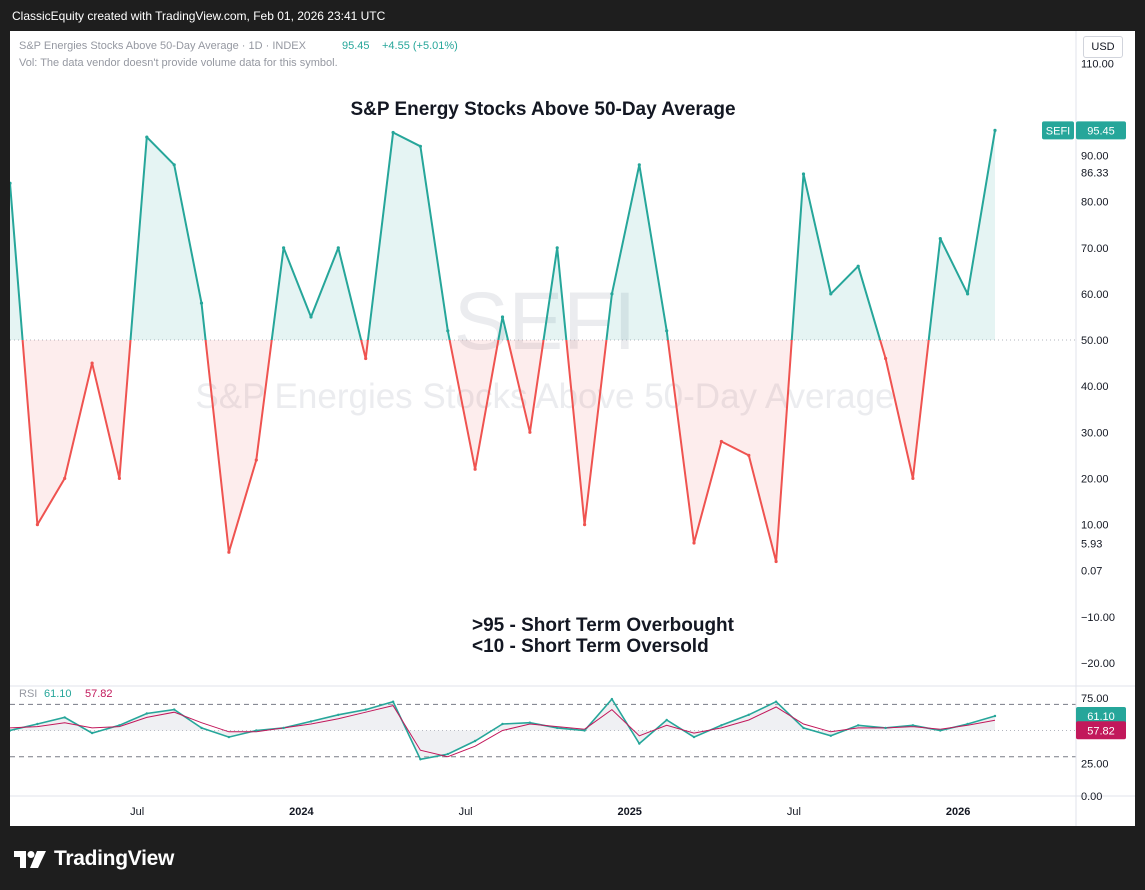 The height and width of the screenshot is (890, 1145). I want to click on last-value-badge: 95.45, so click(1101, 131).